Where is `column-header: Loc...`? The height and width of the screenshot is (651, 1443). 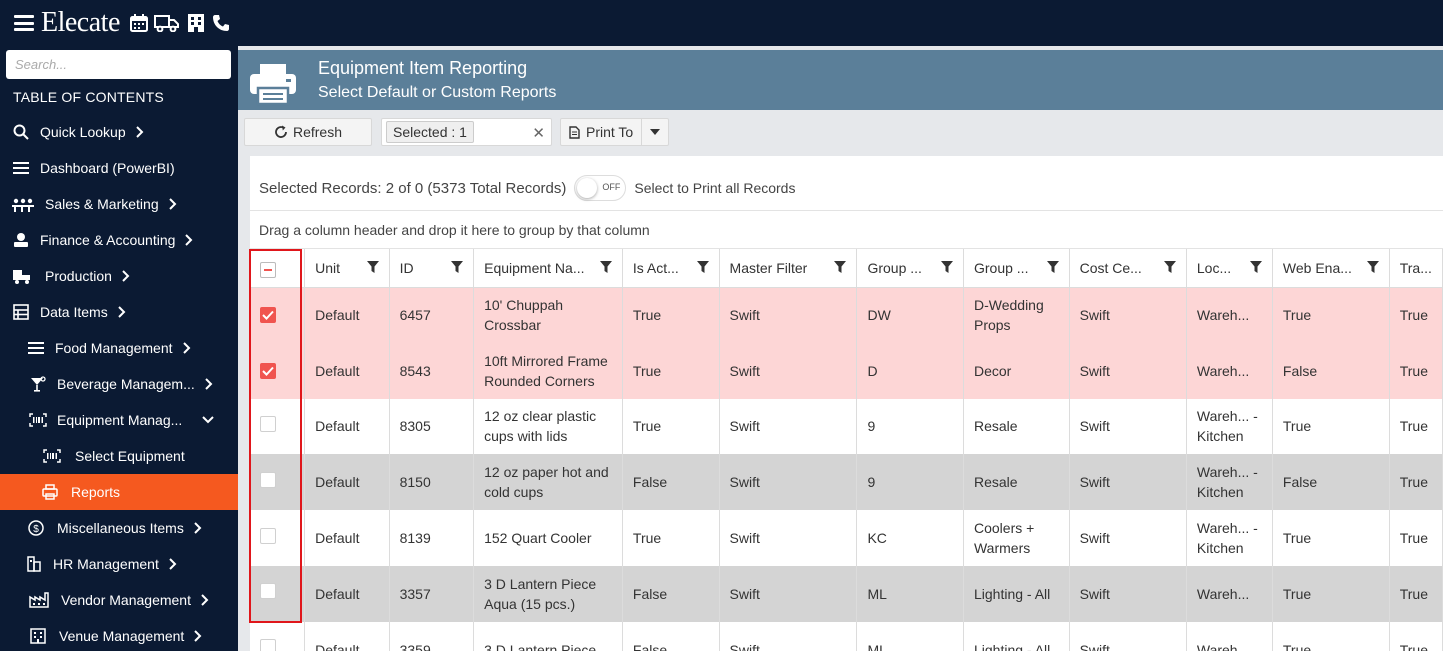
column-header: Loc... is located at coordinates (1229, 268).